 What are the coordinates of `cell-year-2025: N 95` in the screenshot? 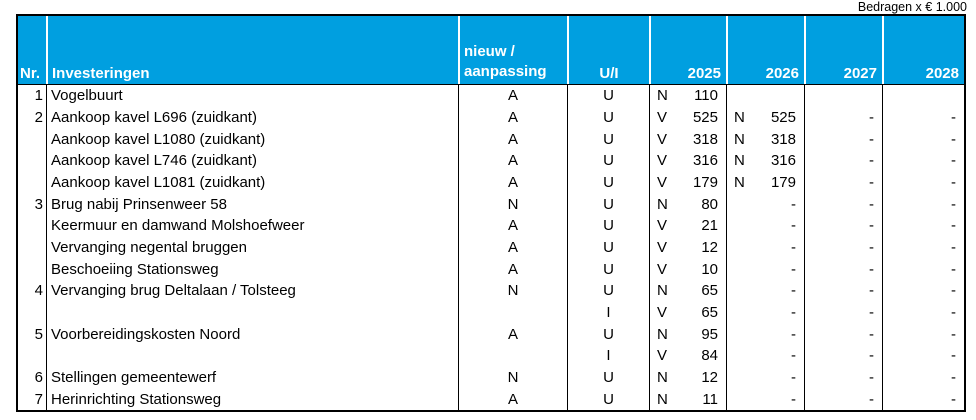 It's located at (687, 334).